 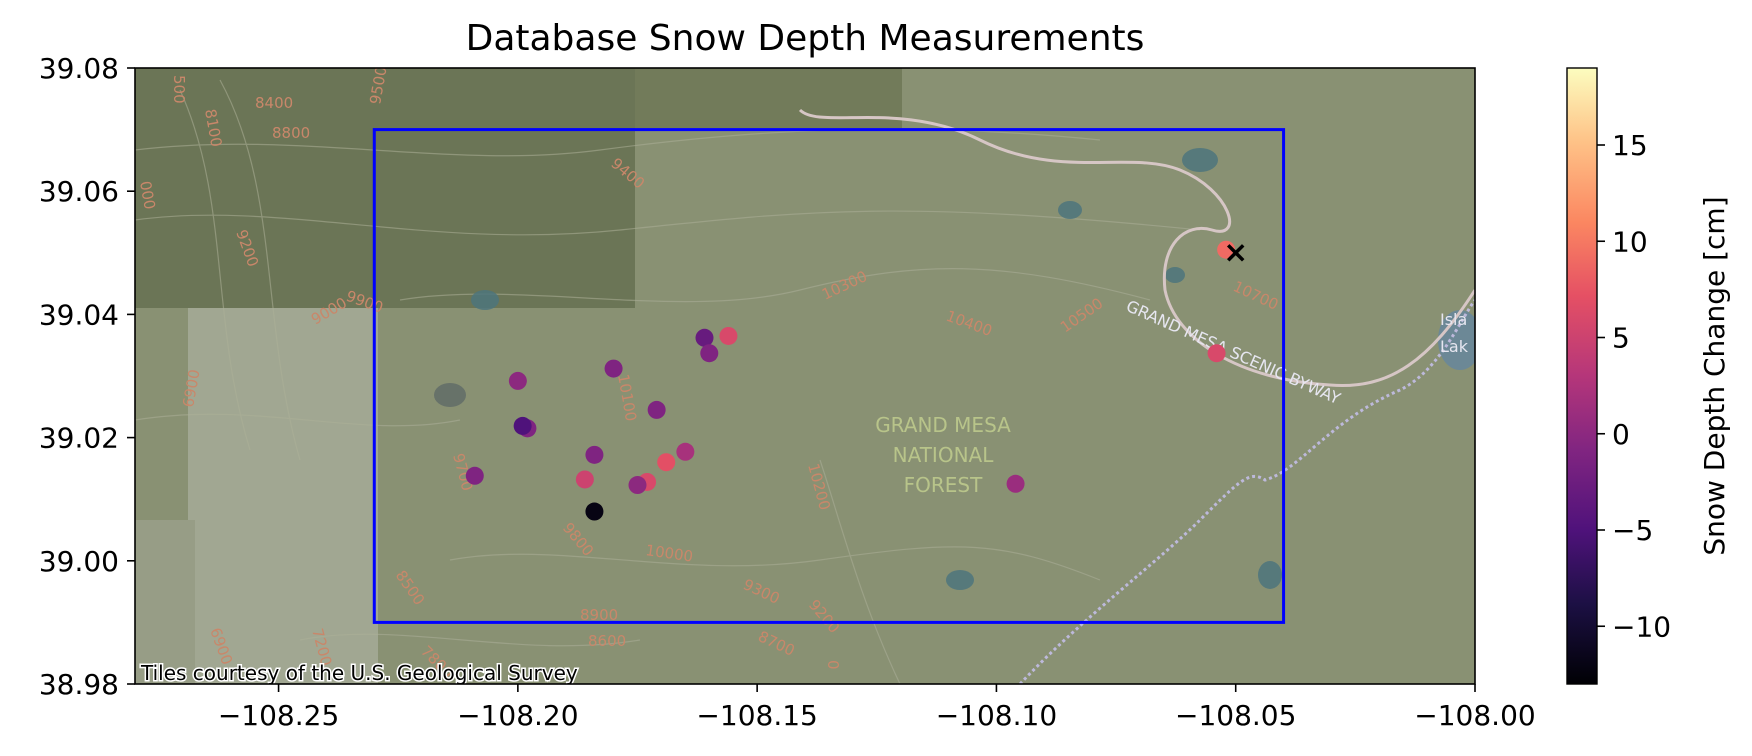 What do you see at coordinates (1634, 386) in the screenshot?
I see `colorbar-axis: −10 −5 0 5 10 15` at bounding box center [1634, 386].